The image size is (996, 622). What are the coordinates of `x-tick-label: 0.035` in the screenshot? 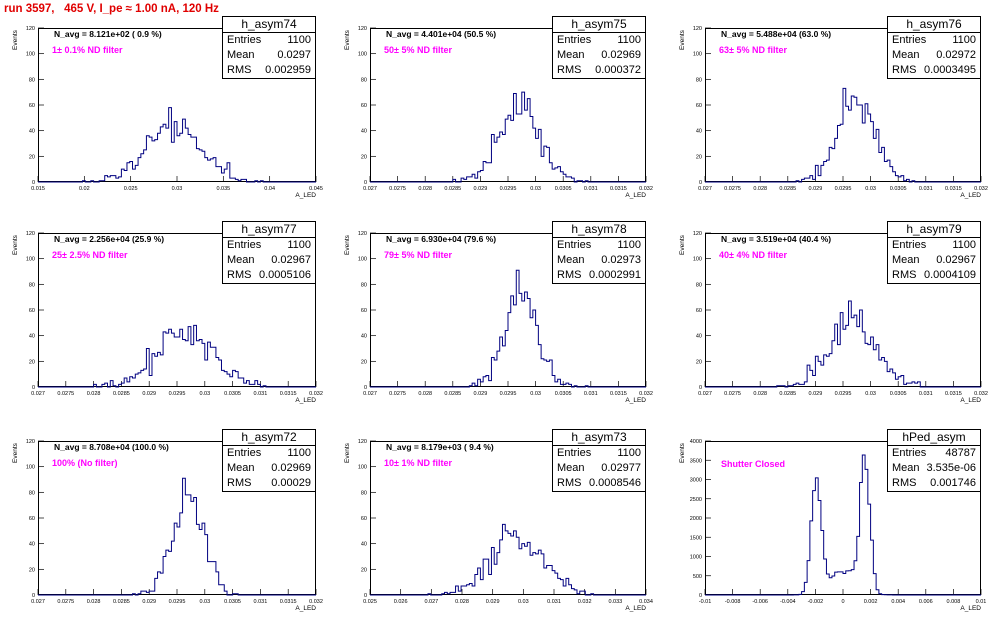 It's located at (223, 189).